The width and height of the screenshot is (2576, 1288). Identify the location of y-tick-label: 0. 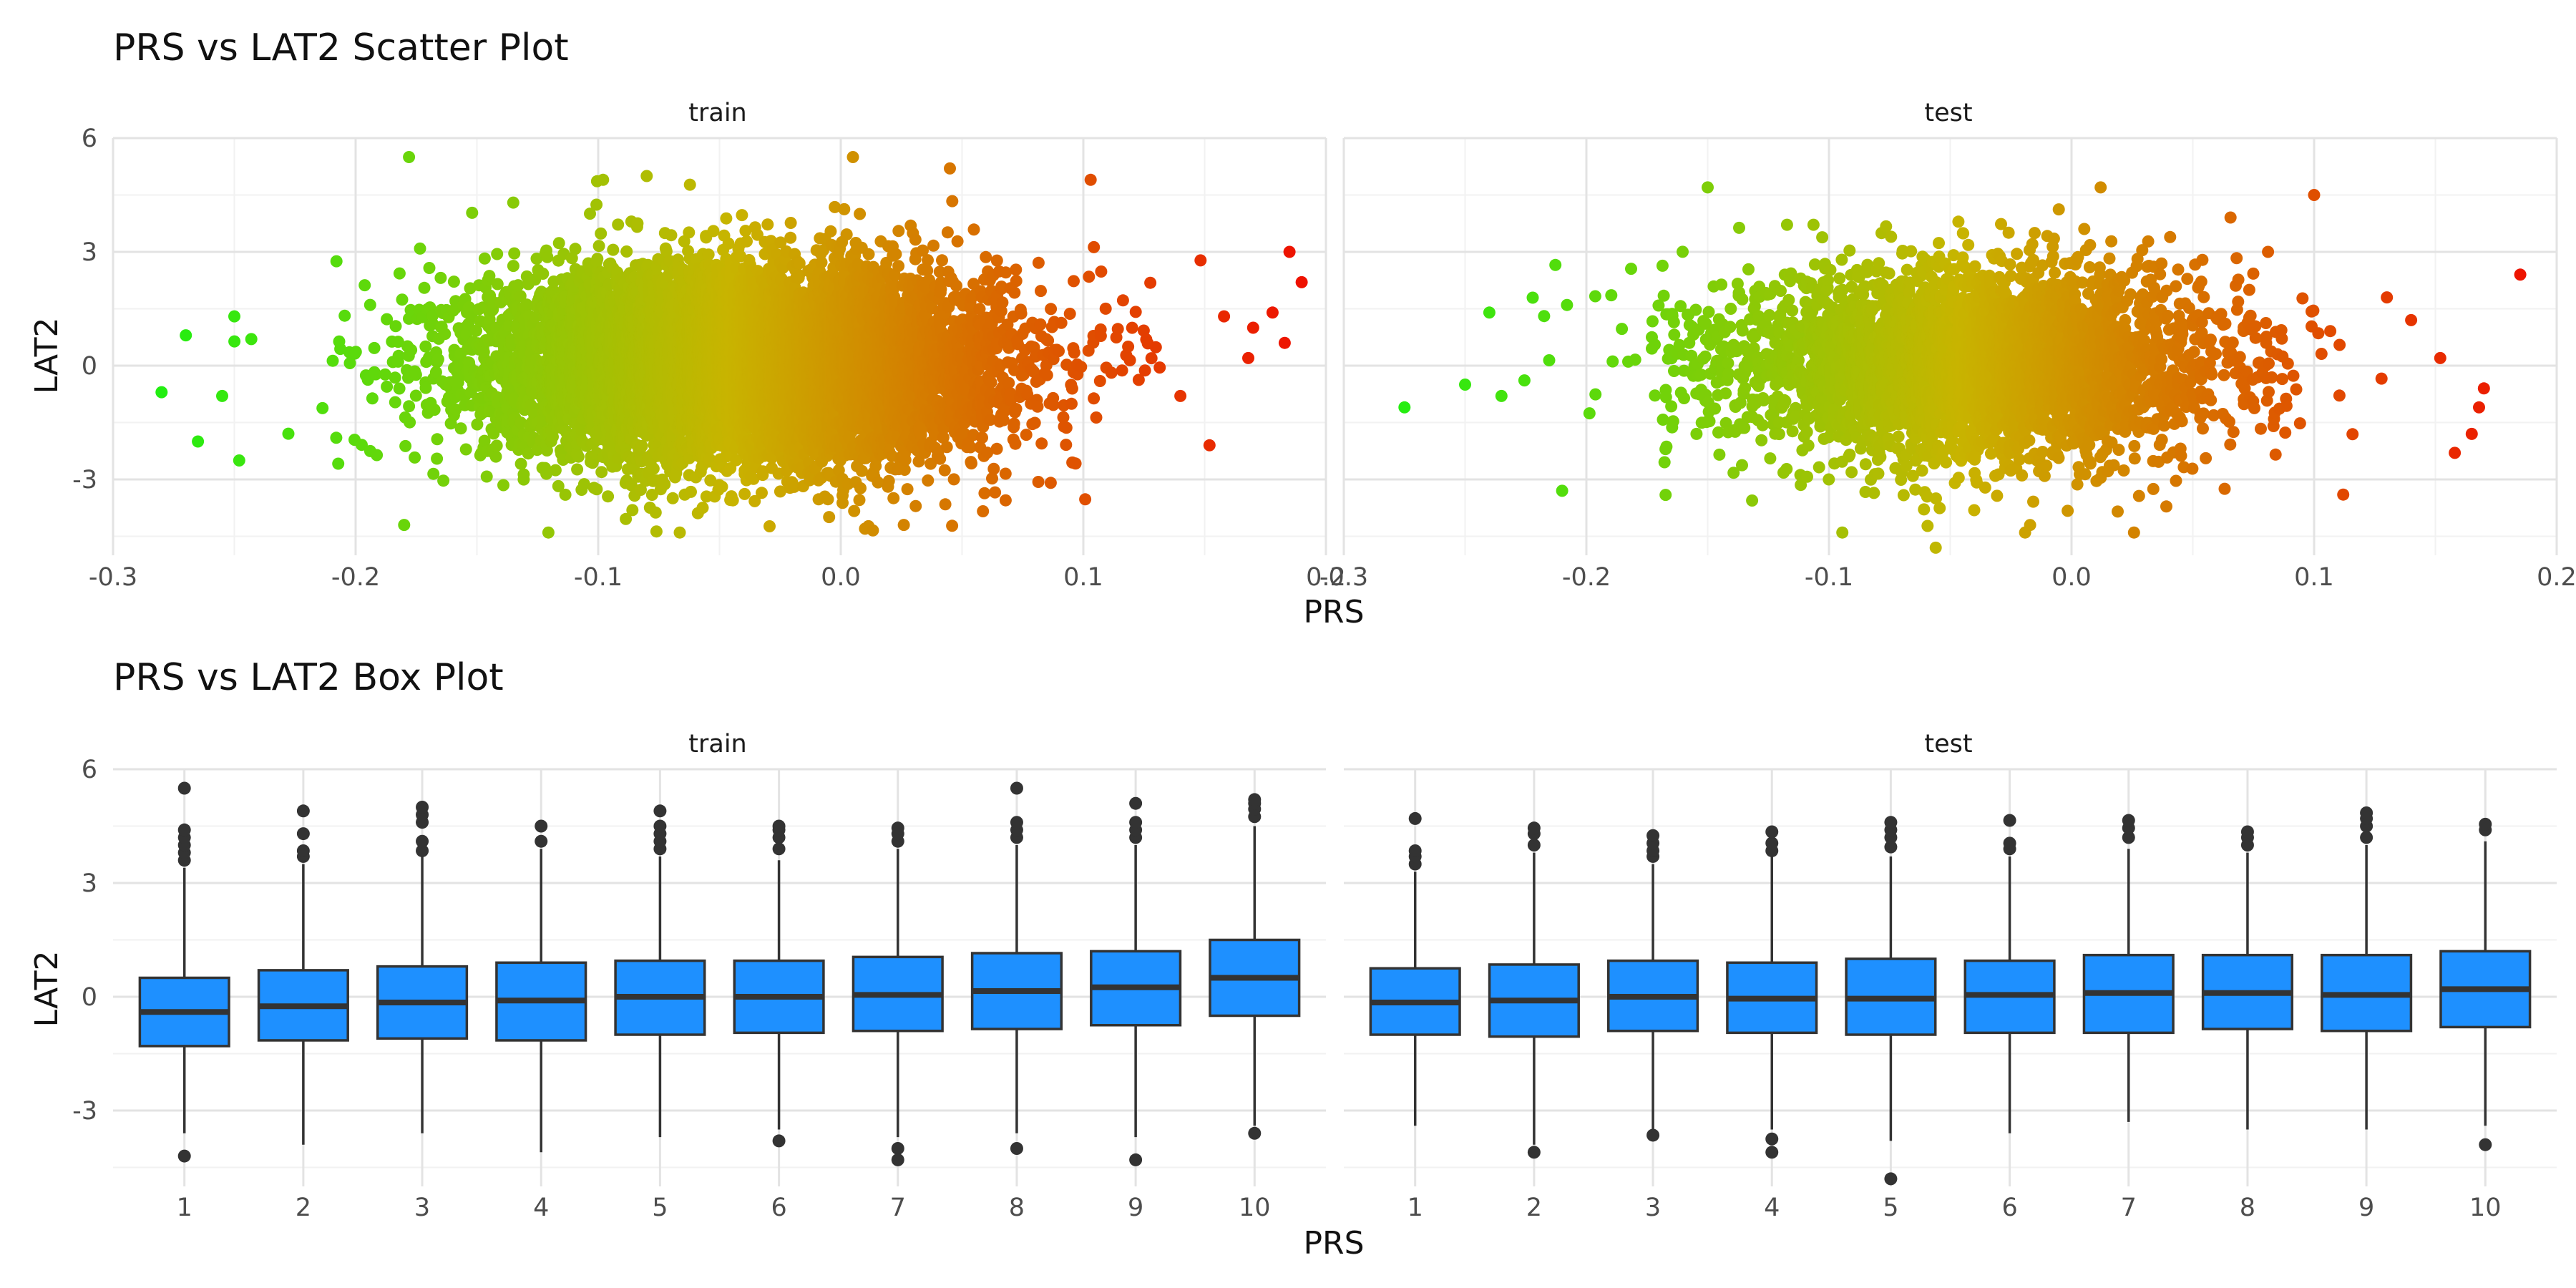
(89, 366).